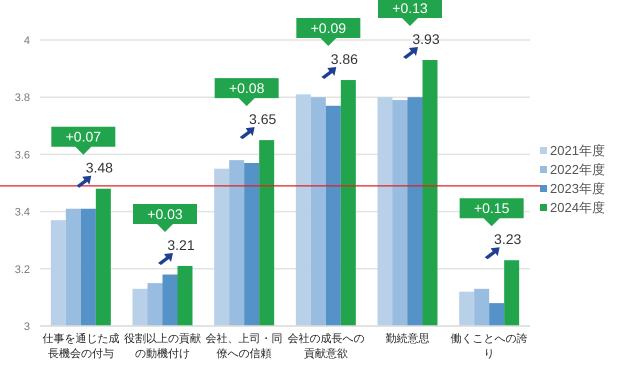 Image resolution: width=623 pixels, height=368 pixels. What do you see at coordinates (244, 346) in the screenshot?
I see `x-tick-label: 会社、上司・同僚への信頼` at bounding box center [244, 346].